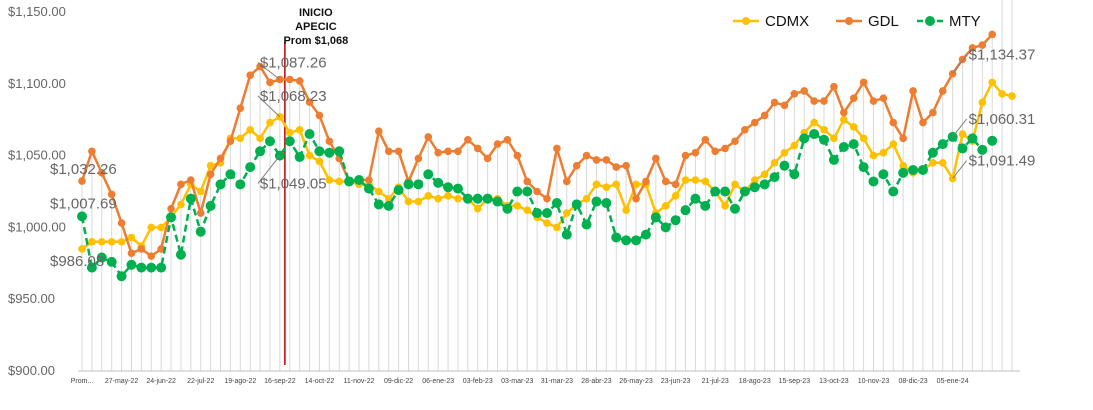 This screenshot has width=1093, height=410. Describe the element at coordinates (1002, 119) in the screenshot. I see `value-callout: $1,060.31` at that location.